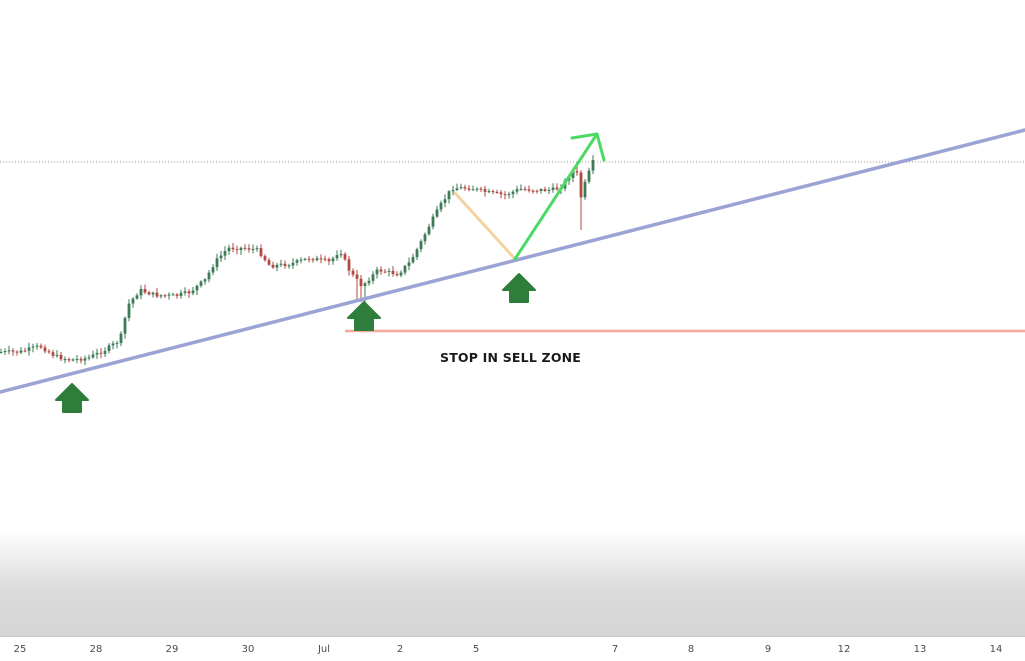  Describe the element at coordinates (615, 649) in the screenshot. I see `x-tick-label: 7` at that location.